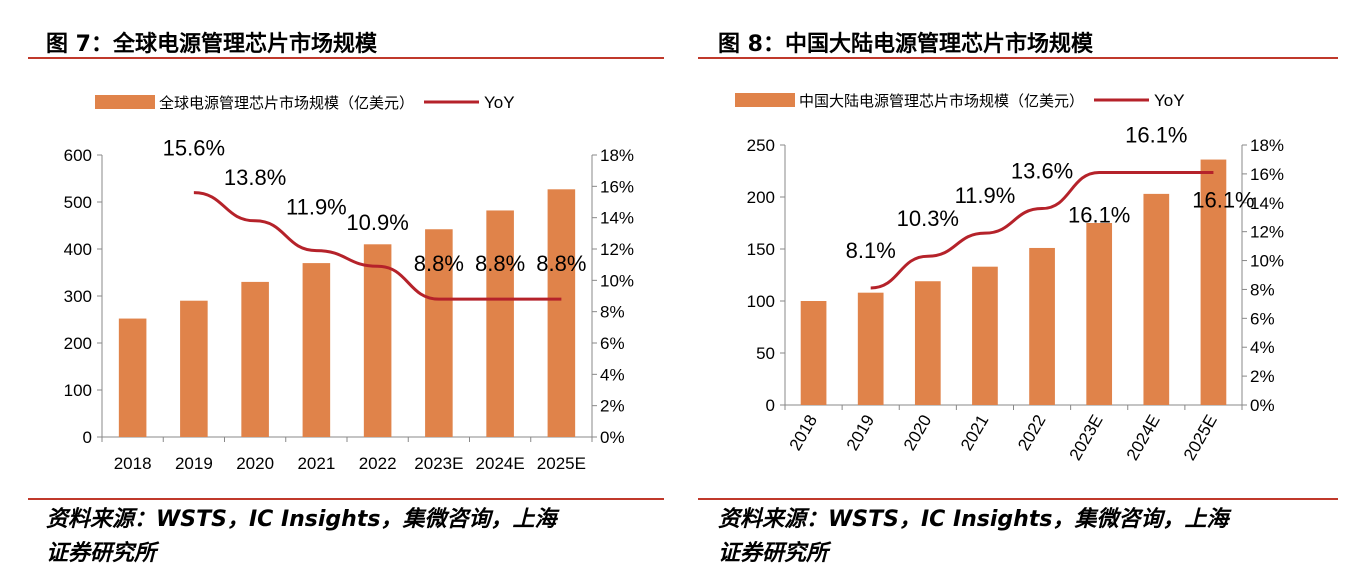  Describe the element at coordinates (765, 353) in the screenshot. I see `y-tick-label: 50` at that location.